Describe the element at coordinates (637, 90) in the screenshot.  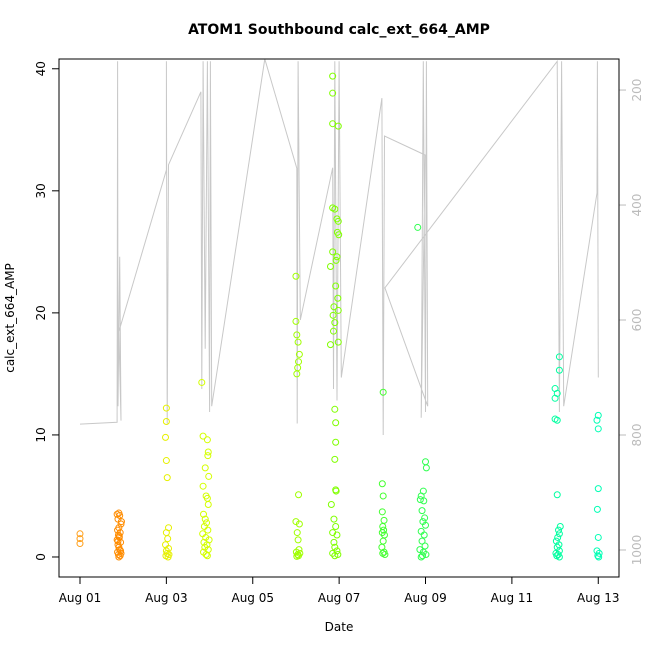
I see `y2-tick-label: 200` at that location.